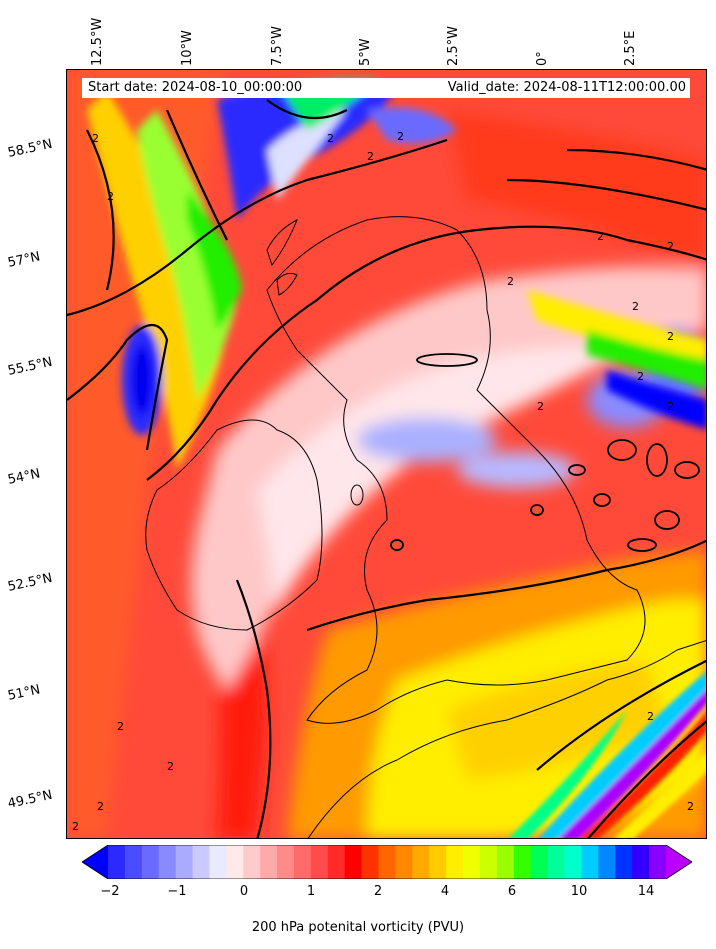  Describe the element at coordinates (607, 754) in the screenshot. I see `pv-southeast-jet` at that location.